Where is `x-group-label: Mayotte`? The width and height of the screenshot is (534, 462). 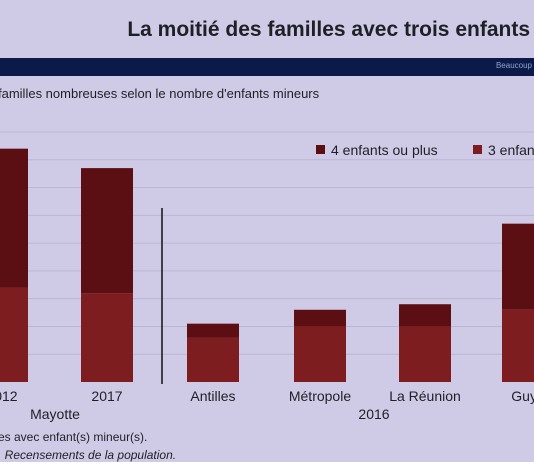 x-group-label: Mayotte is located at coordinates (55, 414).